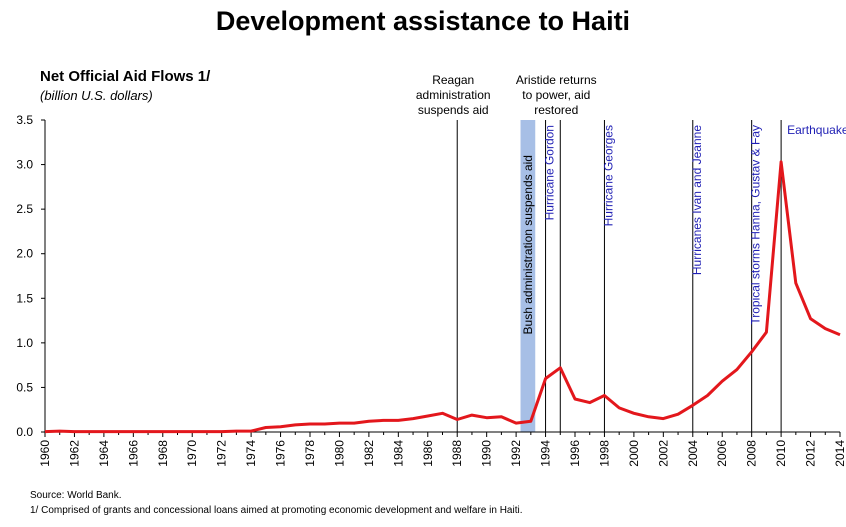 The image size is (846, 527). I want to click on y-tick-label: 1.5, so click(24, 298).